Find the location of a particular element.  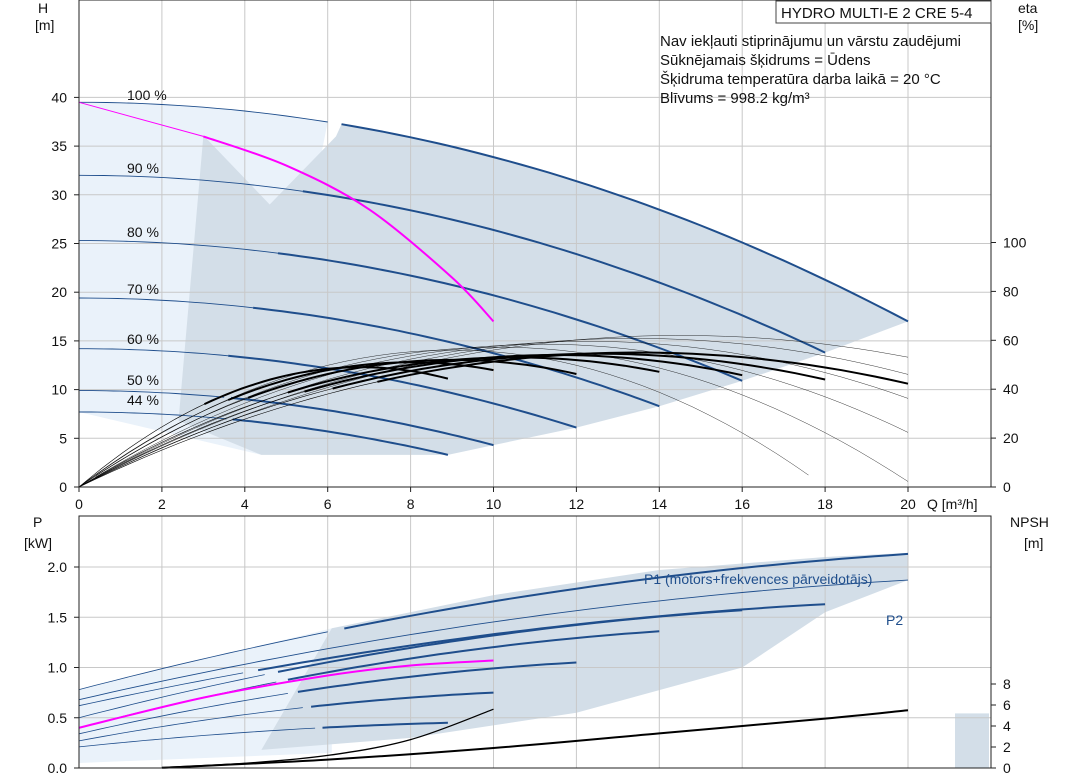

y-tick-label-head: 15 is located at coordinates (59, 341).